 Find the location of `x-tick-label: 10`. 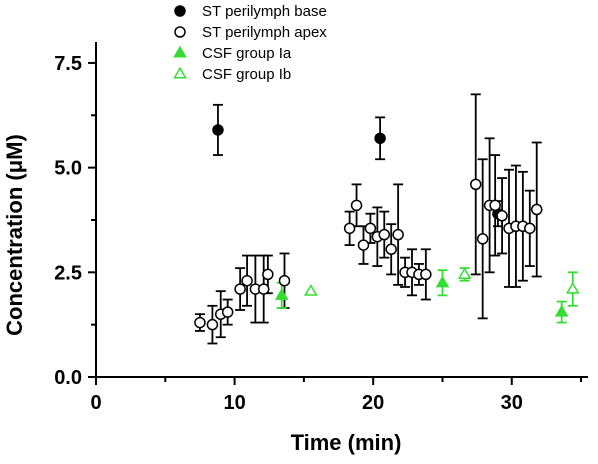

x-tick-label: 10 is located at coordinates (234, 403).